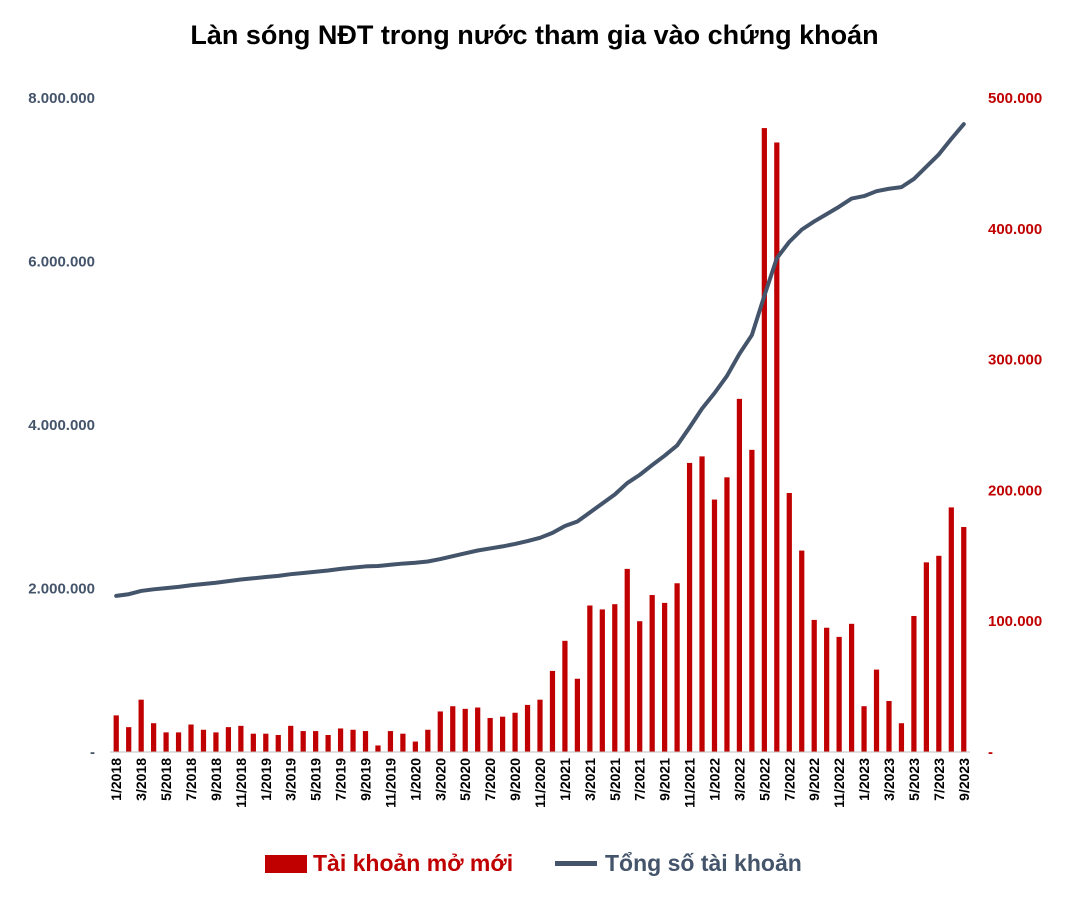  What do you see at coordinates (178, 742) in the screenshot?
I see `bar-6/2018` at bounding box center [178, 742].